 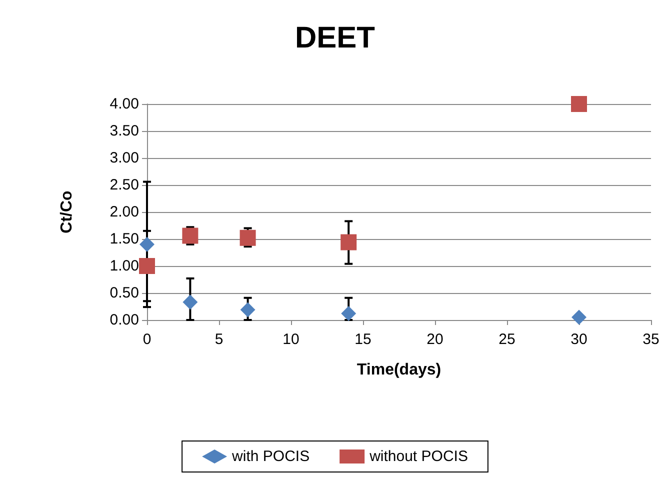 What do you see at coordinates (270, 456) in the screenshot?
I see `legend-label: with POCIS` at bounding box center [270, 456].